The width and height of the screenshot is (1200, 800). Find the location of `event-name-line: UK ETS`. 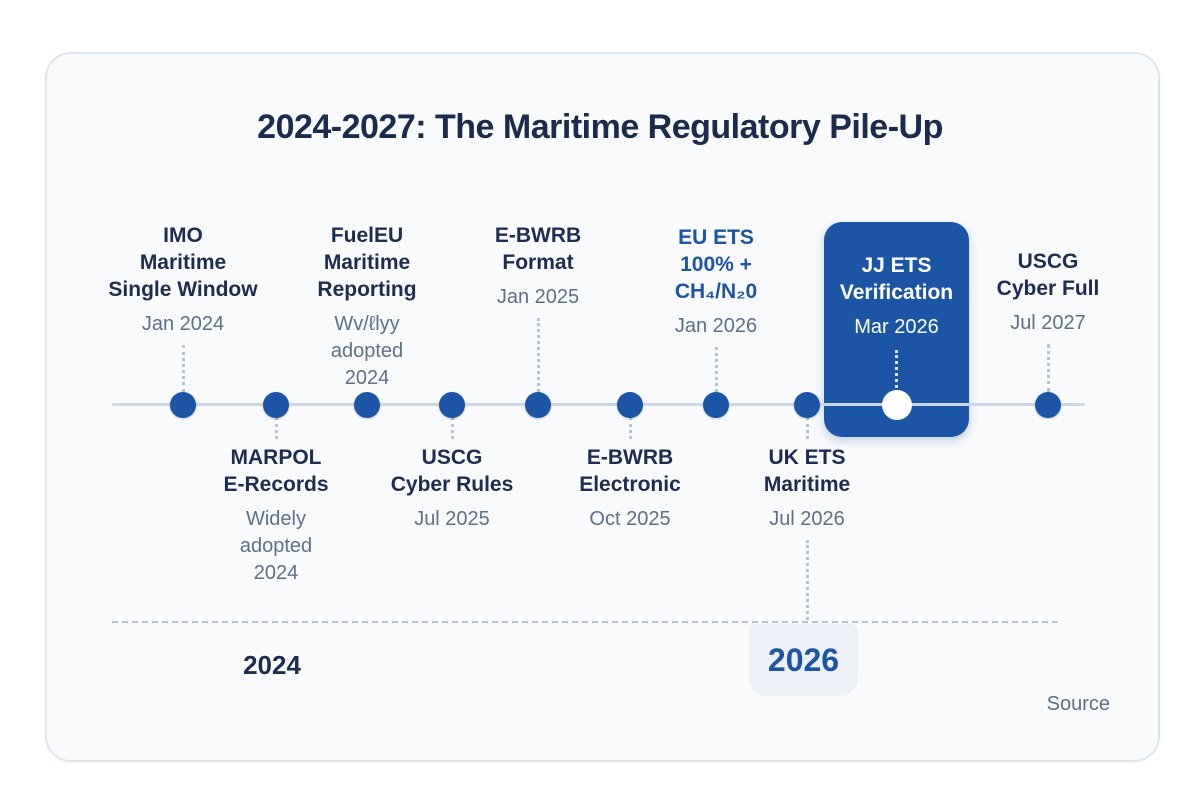

event-name-line: UK ETS is located at coordinates (807, 457).